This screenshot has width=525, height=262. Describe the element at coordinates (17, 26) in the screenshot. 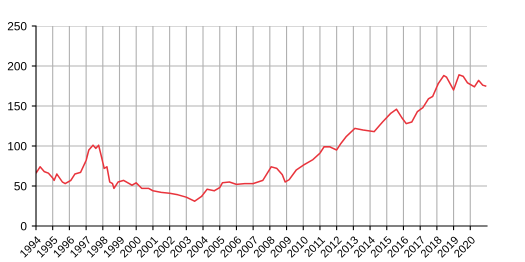

I see `y-tick-label: 250` at that location.